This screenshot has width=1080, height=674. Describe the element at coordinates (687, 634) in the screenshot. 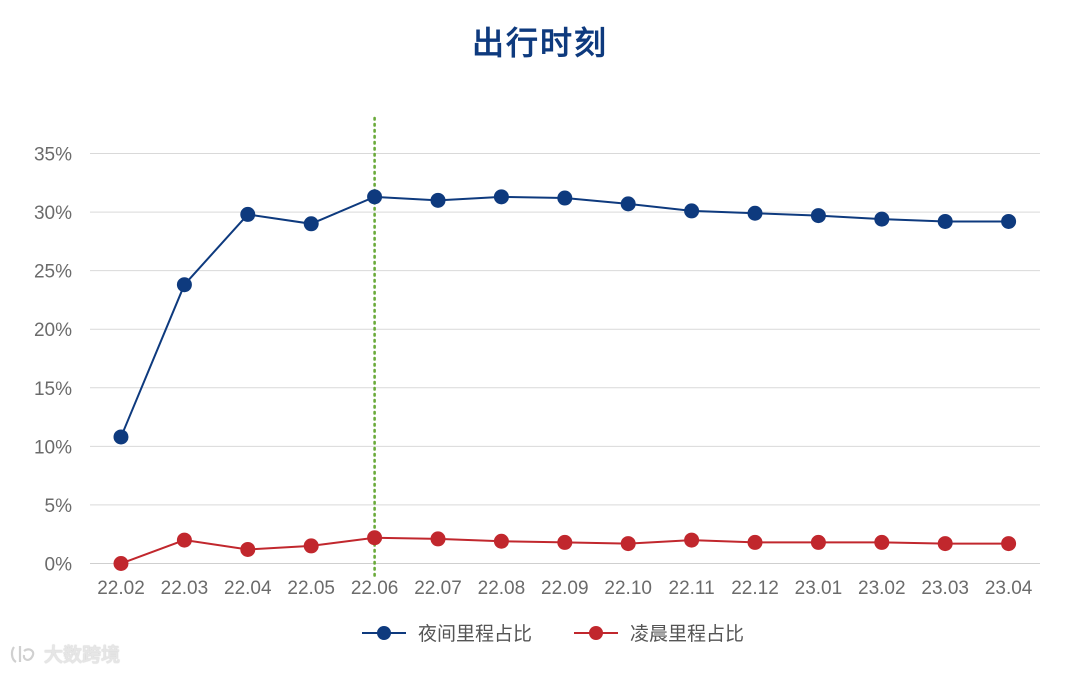

I see `legend-label: 凌晨里程占比` at that location.